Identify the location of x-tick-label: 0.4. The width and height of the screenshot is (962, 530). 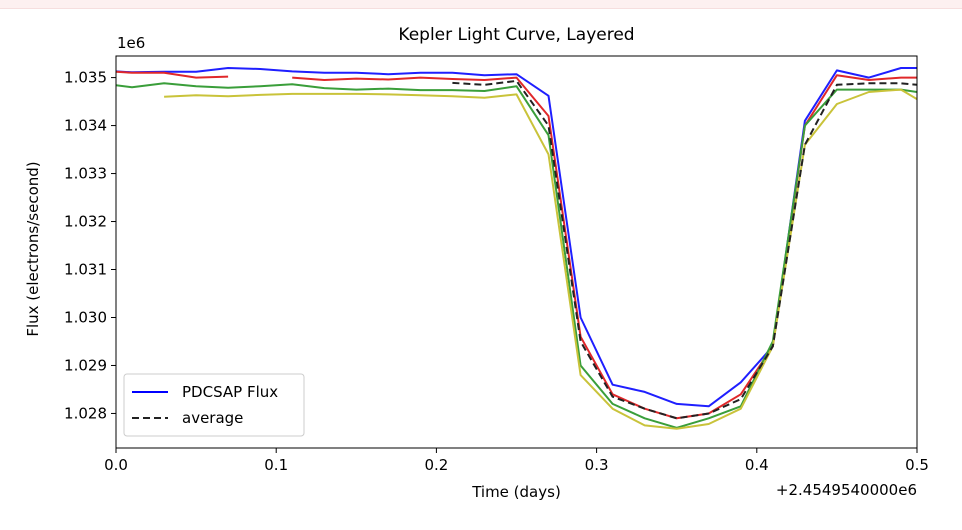
(757, 465).